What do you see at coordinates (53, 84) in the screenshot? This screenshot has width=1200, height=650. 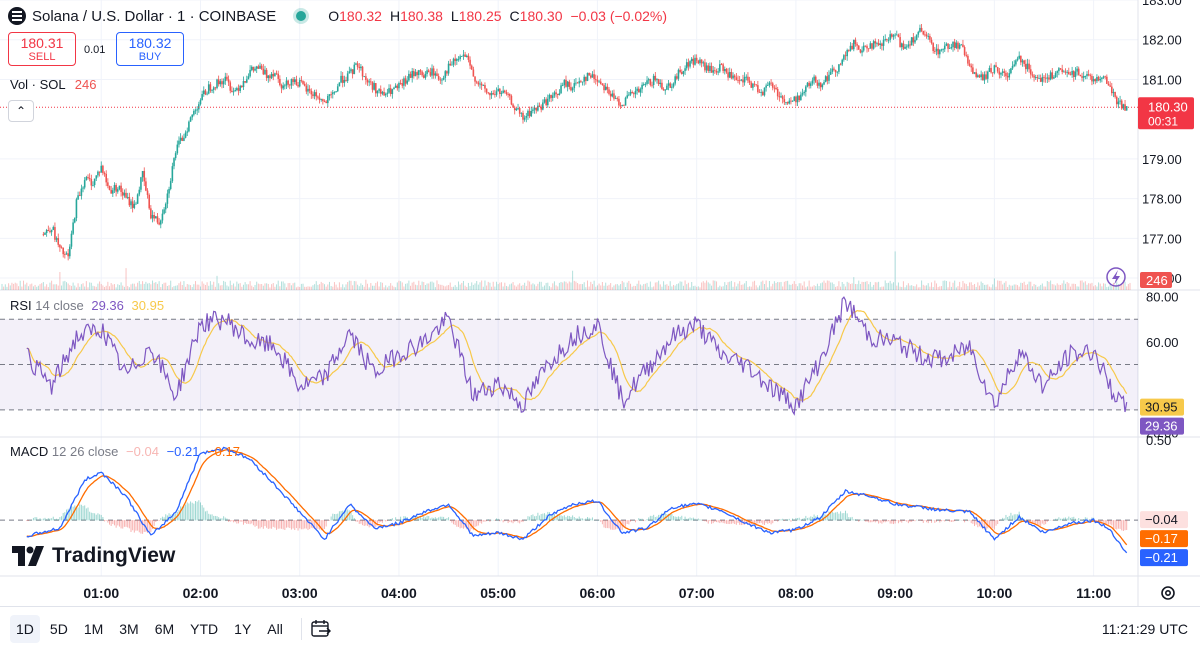 I see `volume-legend: Vol · SOL 246` at bounding box center [53, 84].